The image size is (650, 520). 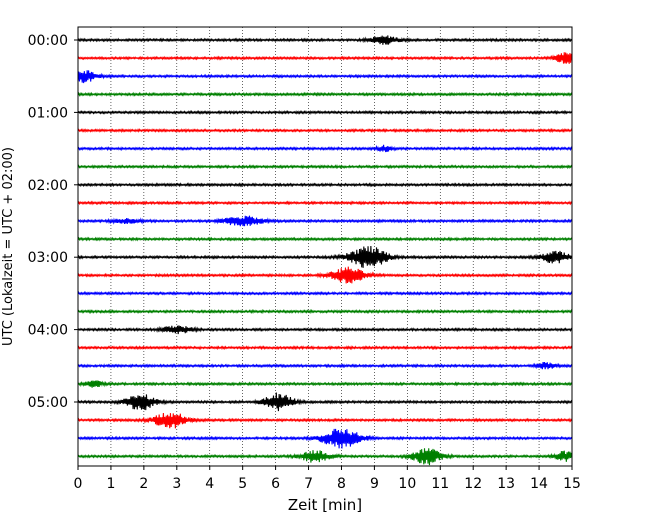 What do you see at coordinates (308, 484) in the screenshot?
I see `x-tick-label: 7` at bounding box center [308, 484].